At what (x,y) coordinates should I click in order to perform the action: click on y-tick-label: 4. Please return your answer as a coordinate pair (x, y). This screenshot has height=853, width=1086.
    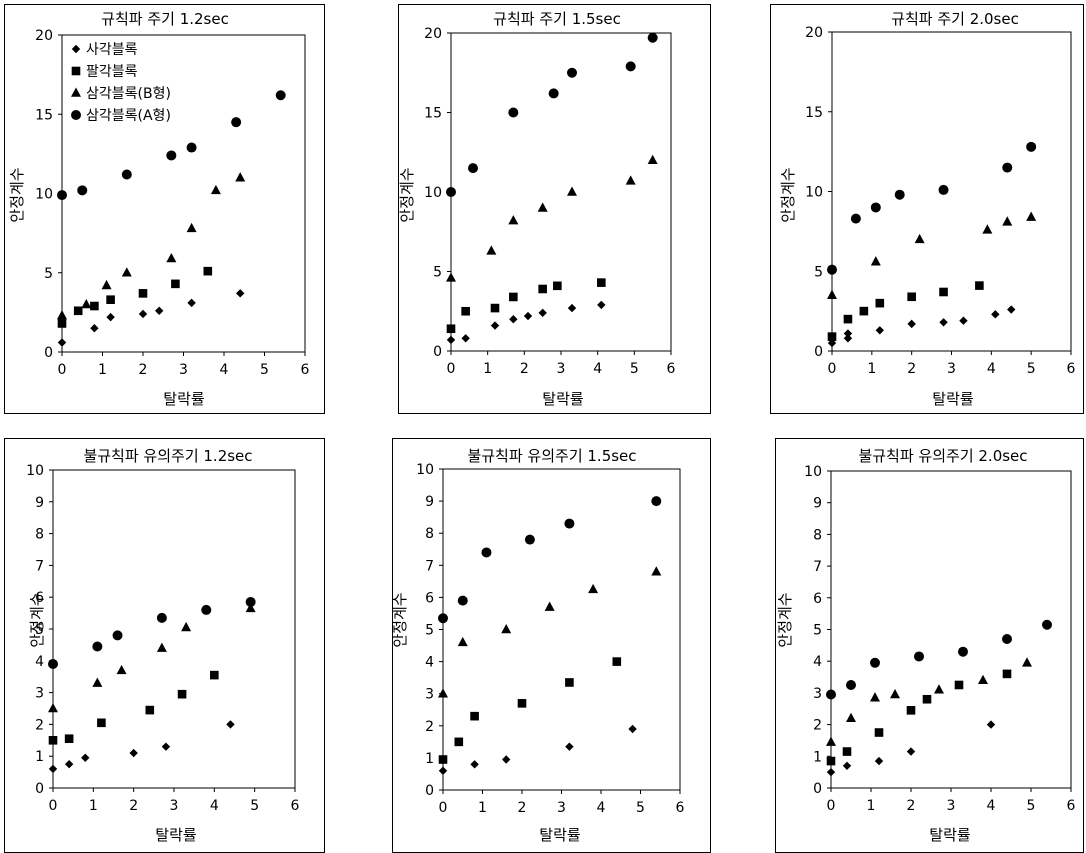
    Looking at the image, I should click on (429, 663).